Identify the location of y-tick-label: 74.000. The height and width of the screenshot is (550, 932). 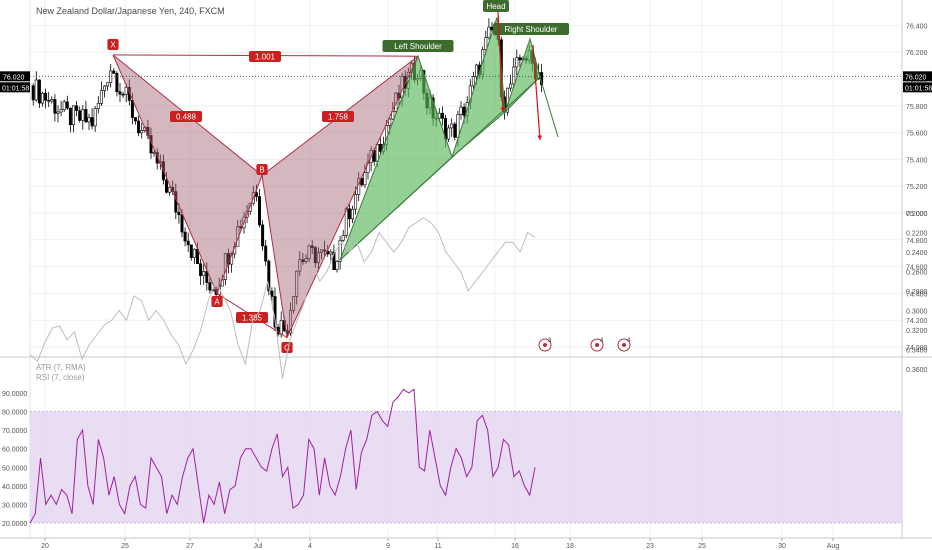
(917, 348).